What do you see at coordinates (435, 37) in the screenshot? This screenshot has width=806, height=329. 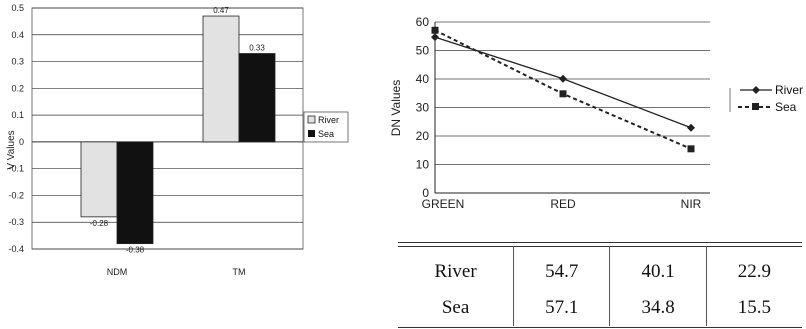 I see `point-river-green` at bounding box center [435, 37].